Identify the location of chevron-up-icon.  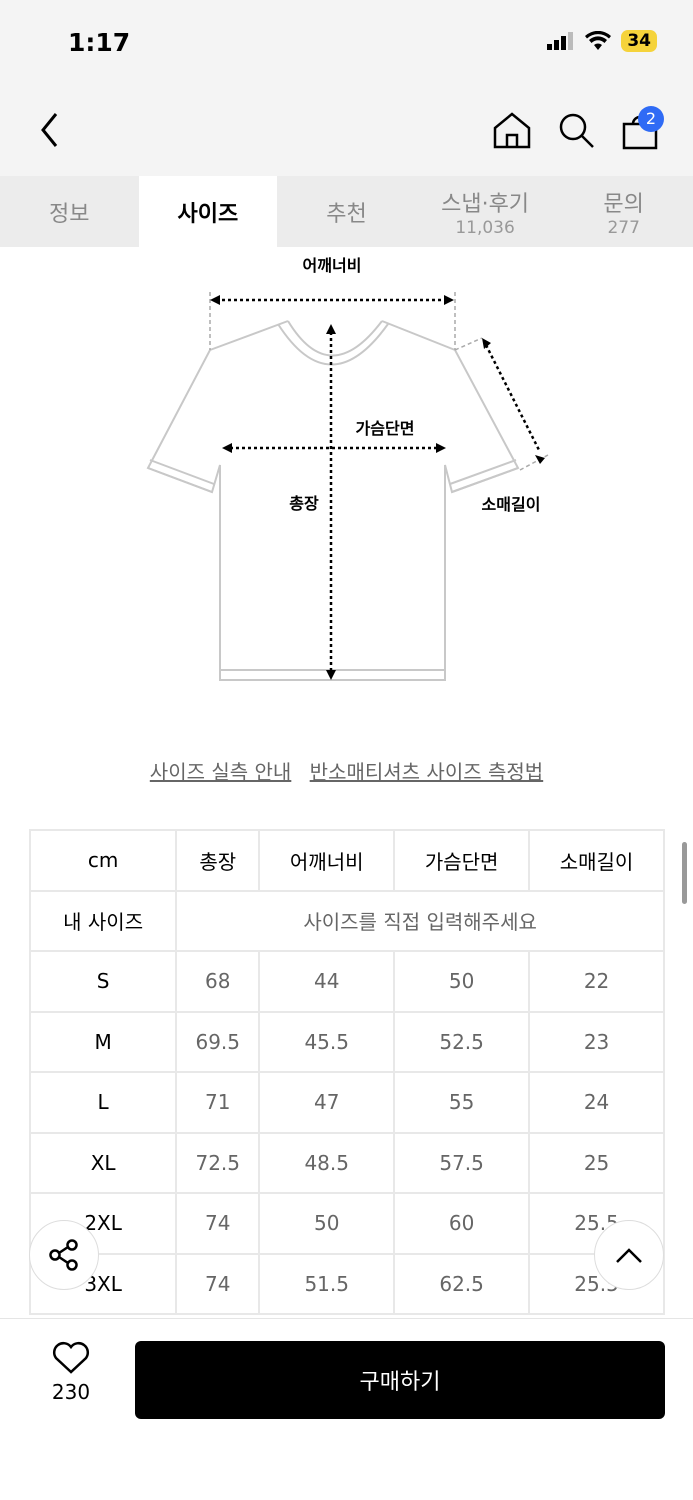
(629, 1255).